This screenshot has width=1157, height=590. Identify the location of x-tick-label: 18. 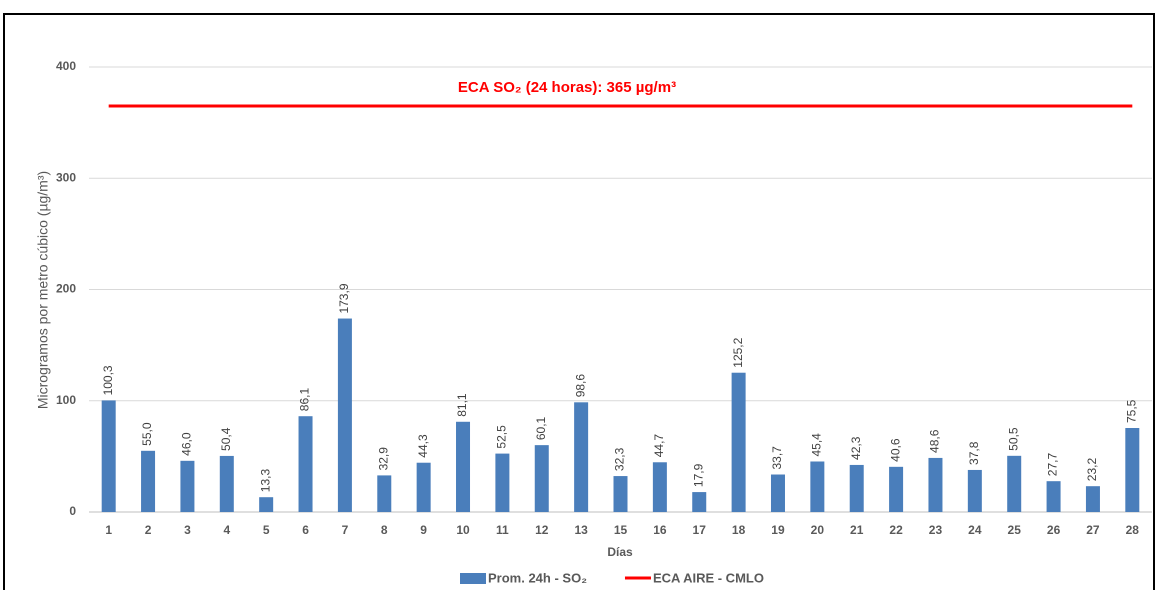
(739, 530).